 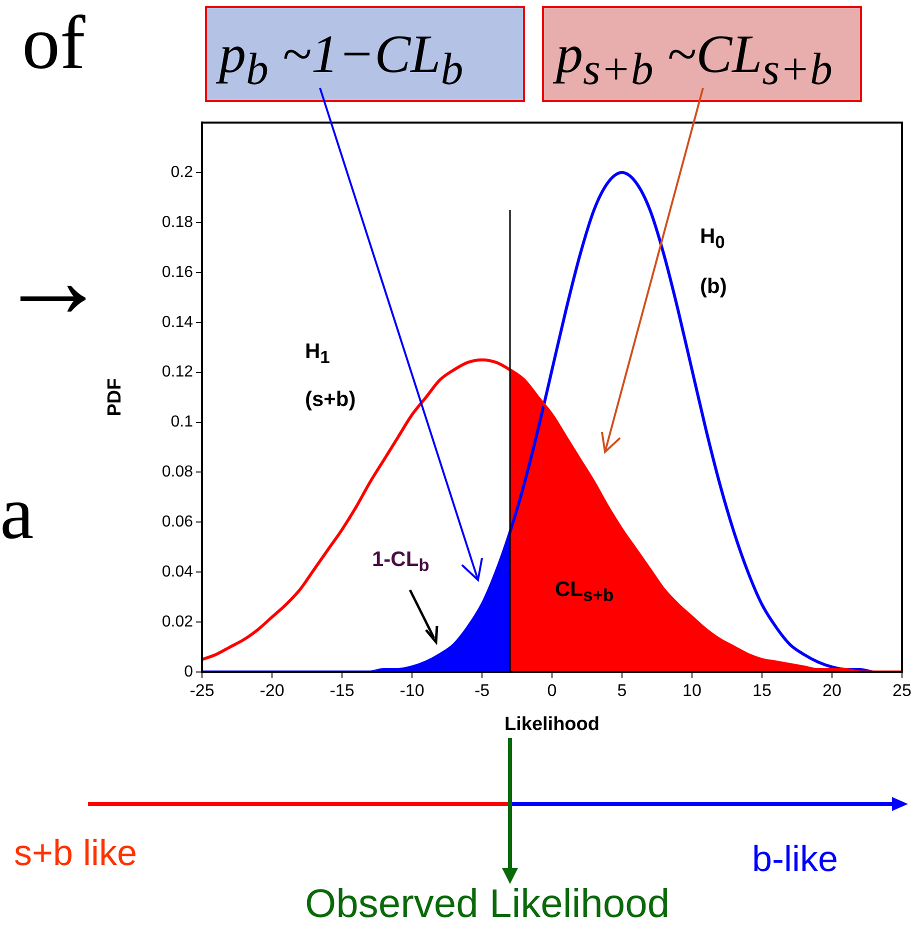 What do you see at coordinates (182, 172) in the screenshot?
I see `y-tick-label: 0.2` at bounding box center [182, 172].